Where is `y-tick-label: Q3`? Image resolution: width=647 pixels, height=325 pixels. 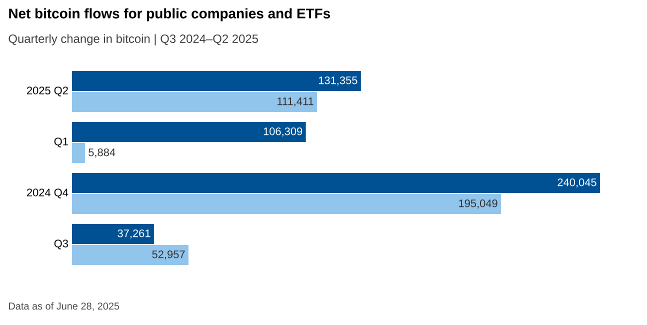 y-tick-label: Q3 is located at coordinates (61, 245).